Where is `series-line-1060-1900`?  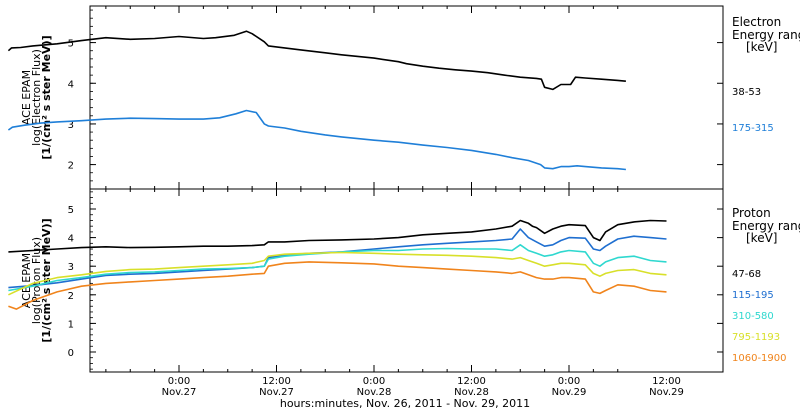 series-line-1060-1900 is located at coordinates (337, 285).